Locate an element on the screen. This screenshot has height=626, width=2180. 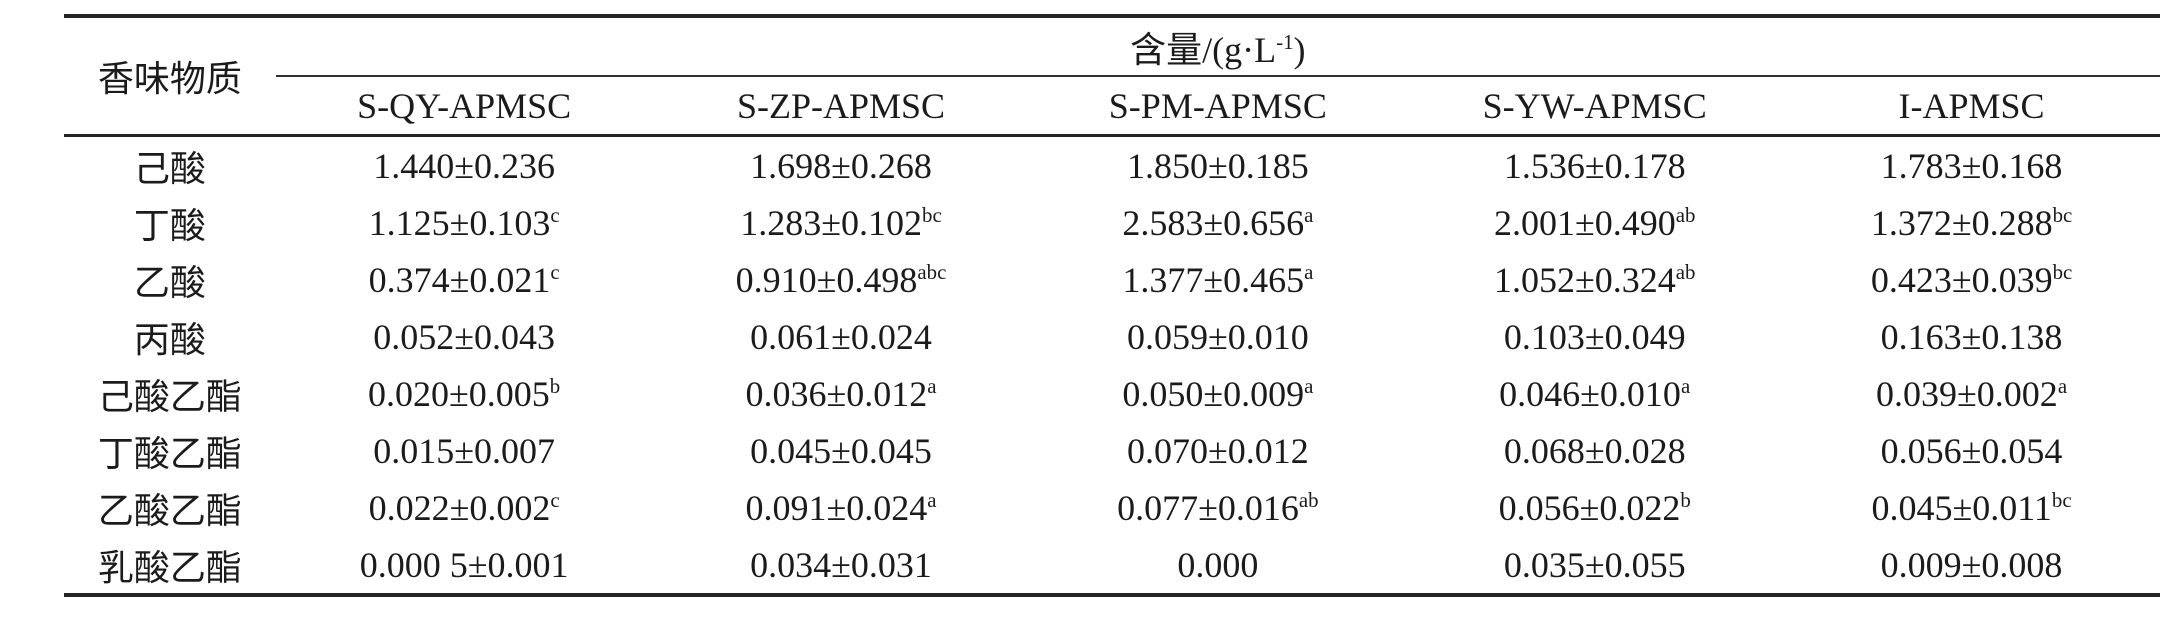
value-cell: 0.103±0.049 is located at coordinates (1594, 336).